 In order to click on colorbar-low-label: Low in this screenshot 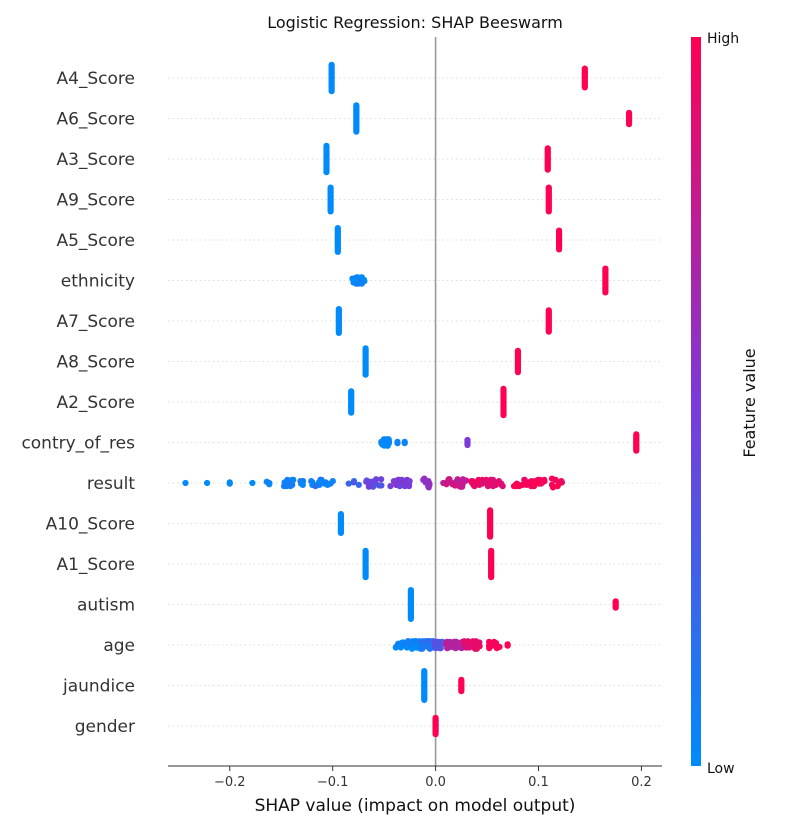, I will do `click(721, 769)`.